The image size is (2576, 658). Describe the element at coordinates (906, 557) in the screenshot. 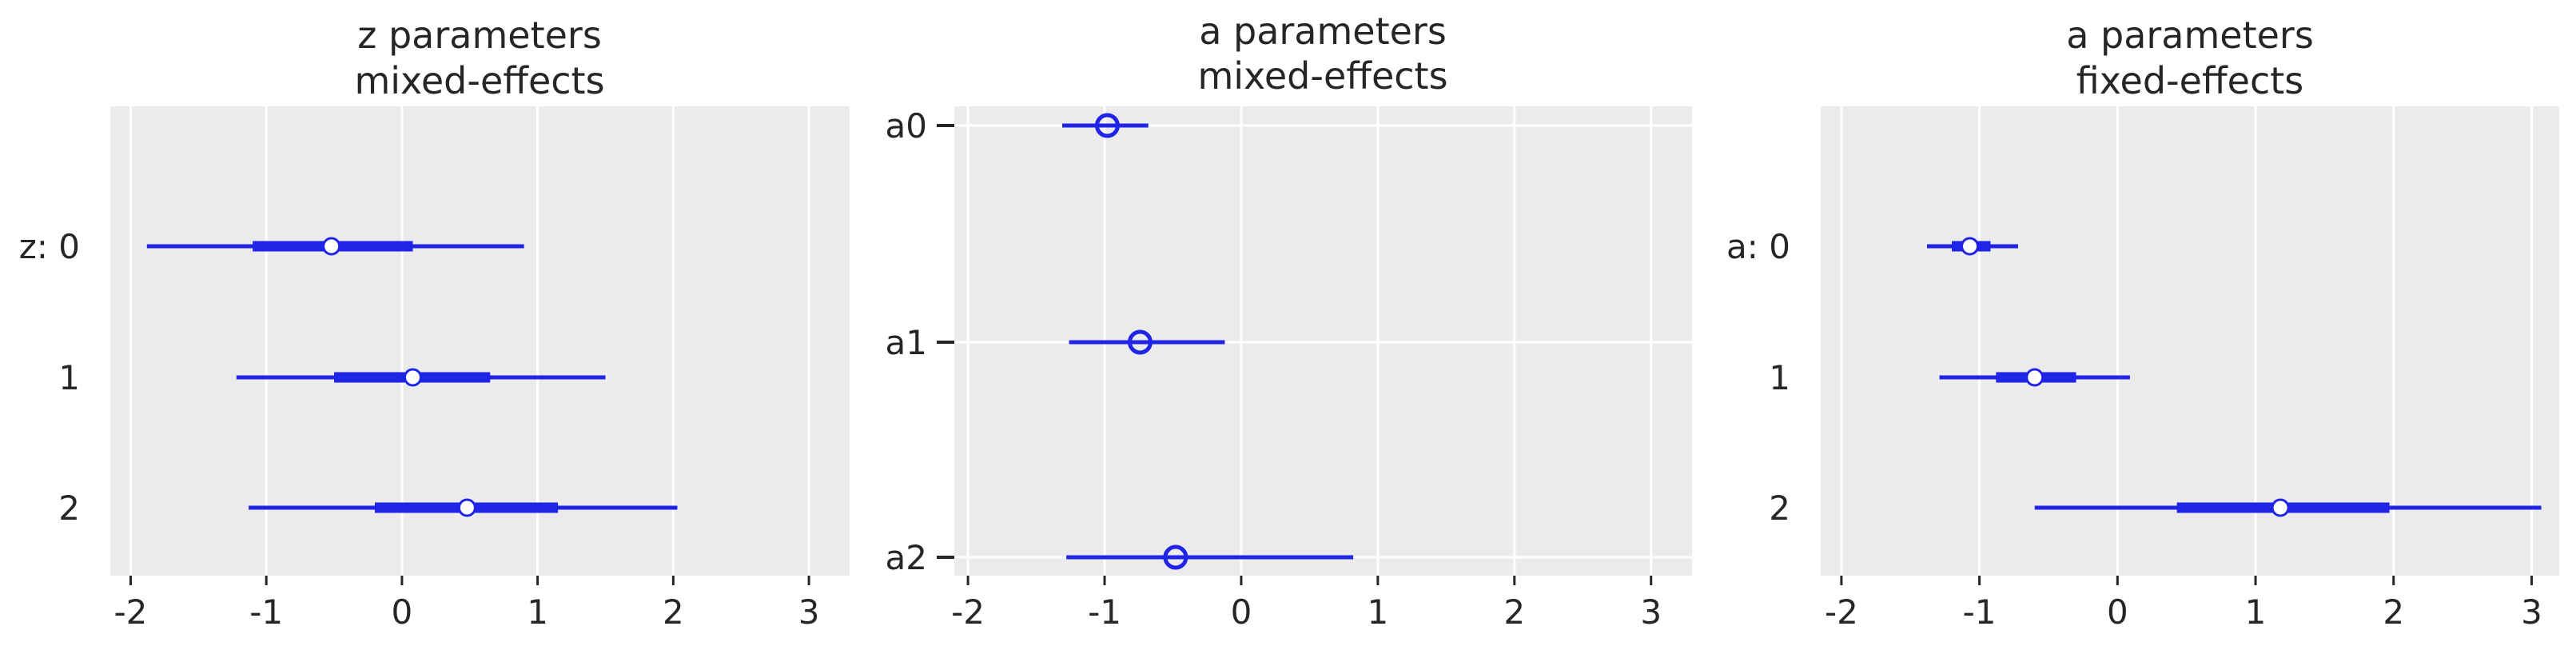

I see `y-tick-label: a2` at that location.